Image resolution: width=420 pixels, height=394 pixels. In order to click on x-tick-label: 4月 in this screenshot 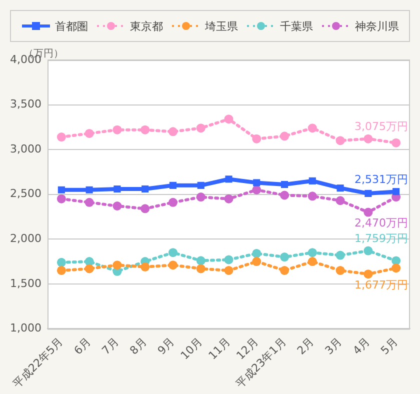, I will do `click(361, 346)`.